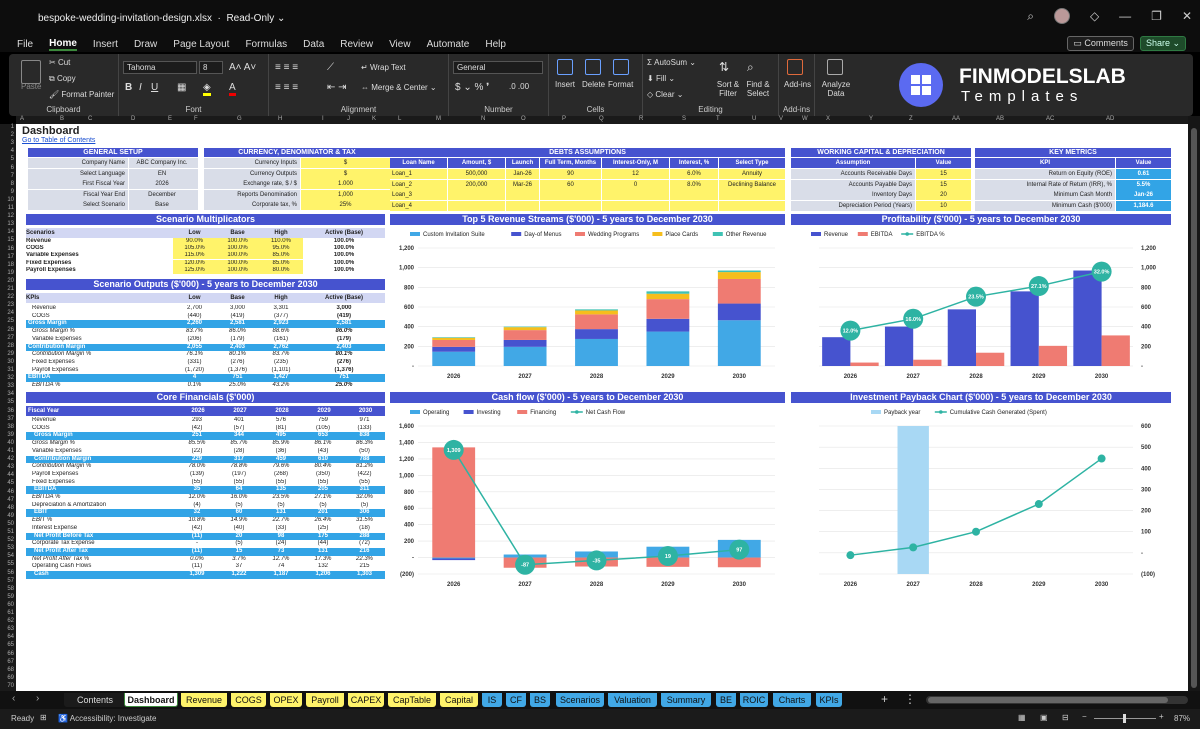 Image resolution: width=1200 pixels, height=729 pixels. What do you see at coordinates (204, 700) in the screenshot?
I see `tab-revenue: Revenue` at bounding box center [204, 700].